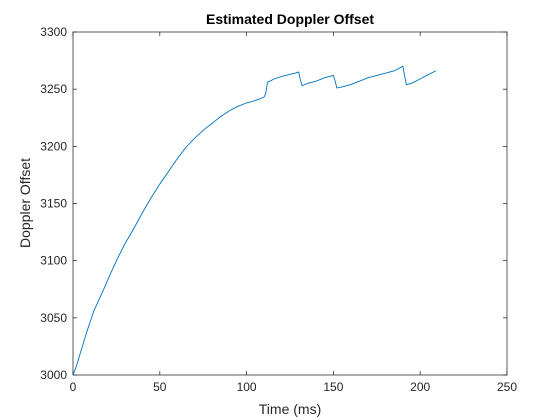 This screenshot has height=420, width=560. What do you see at coordinates (53, 89) in the screenshot?
I see `y-tick-label: 3250` at bounding box center [53, 89].